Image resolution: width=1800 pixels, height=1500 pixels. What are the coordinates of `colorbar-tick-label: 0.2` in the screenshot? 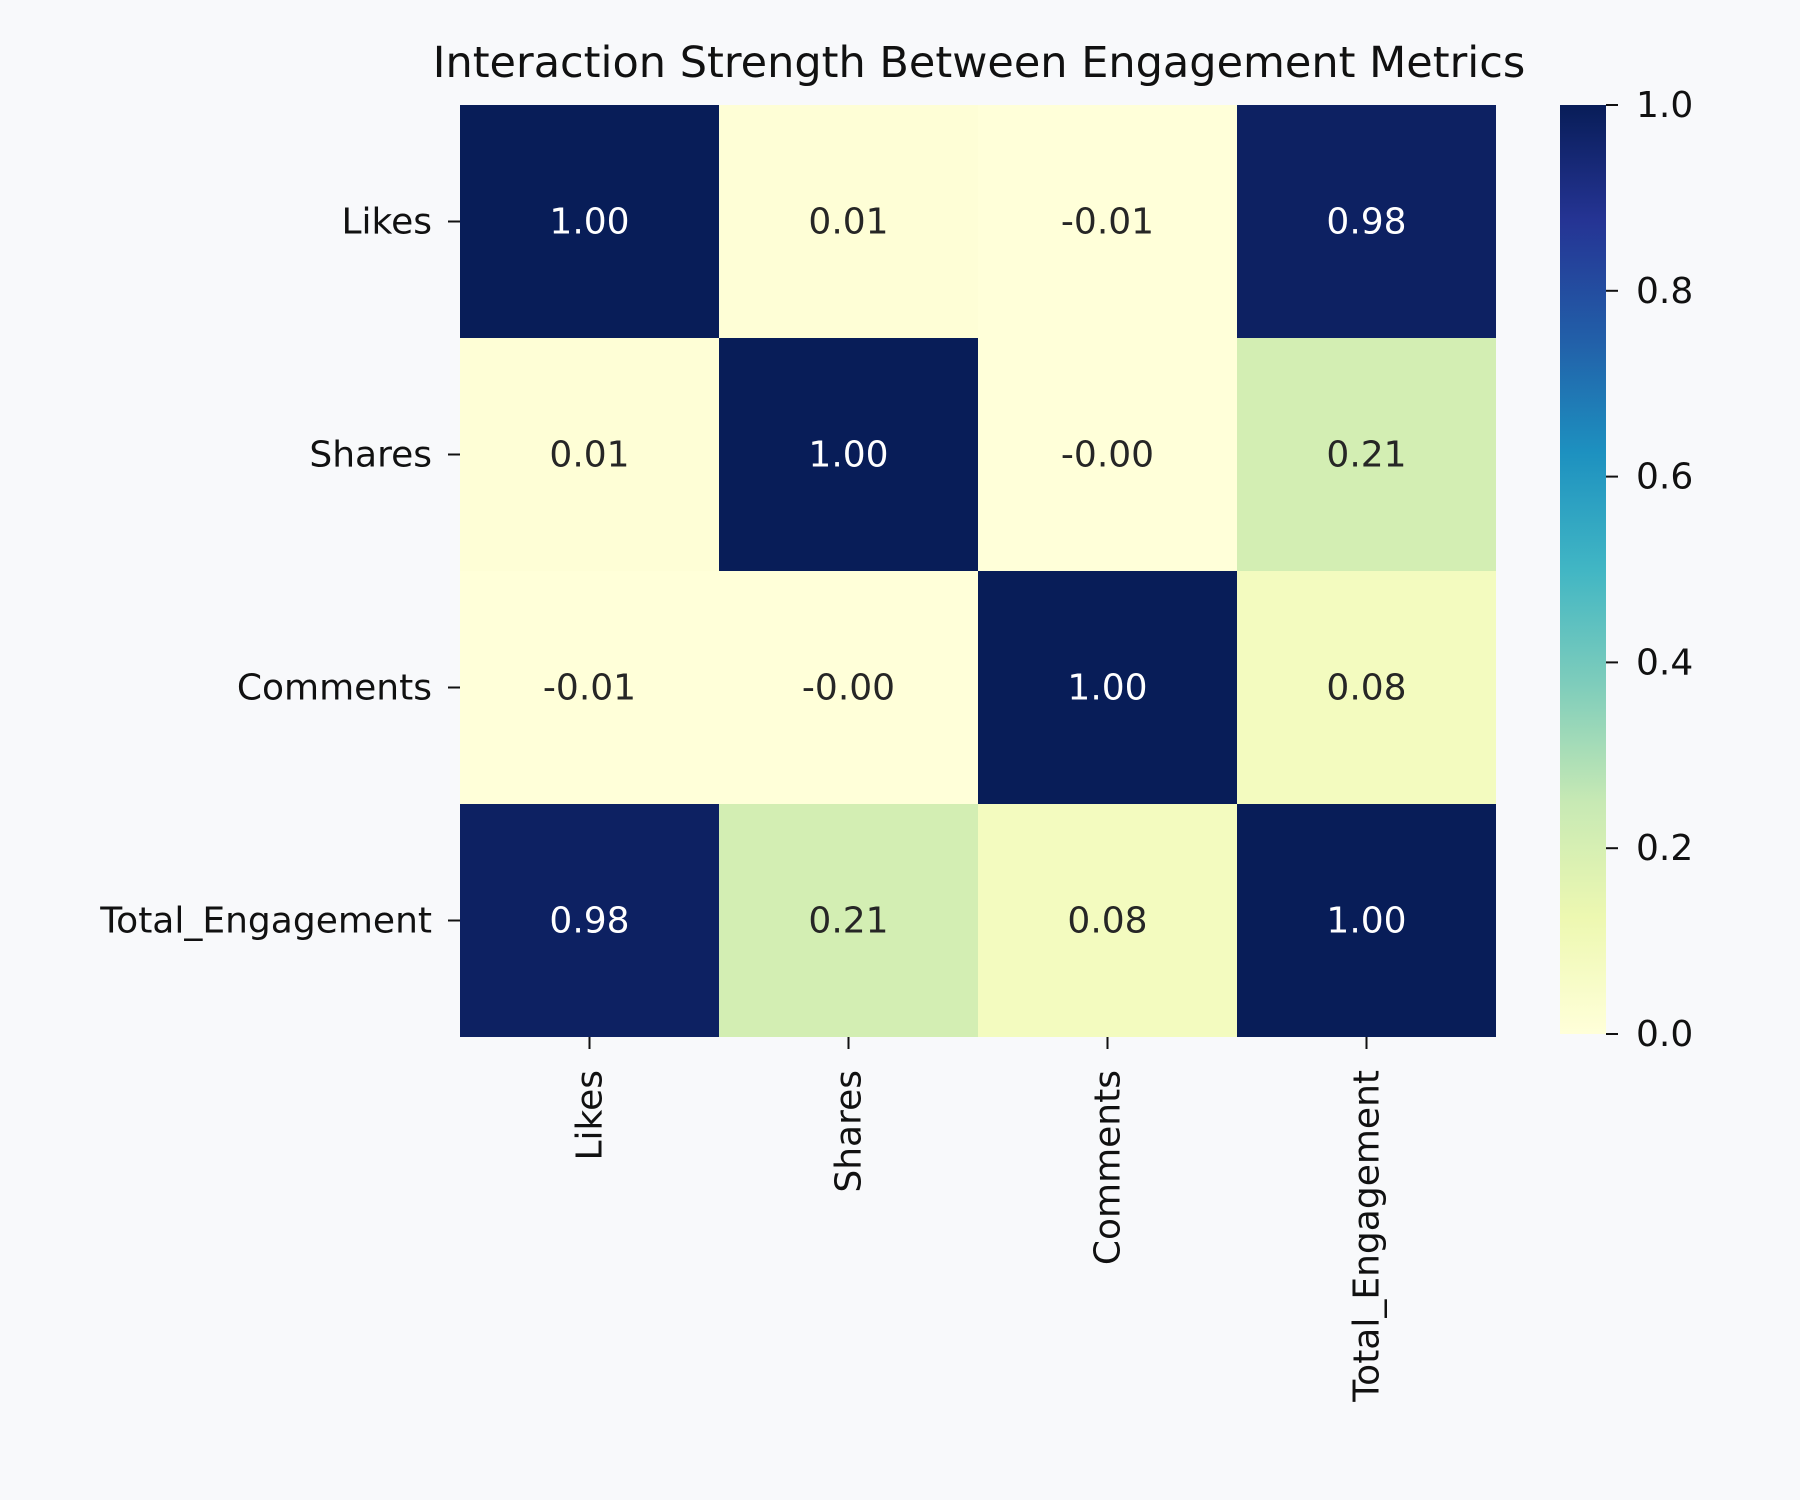 It's located at (1664, 848).